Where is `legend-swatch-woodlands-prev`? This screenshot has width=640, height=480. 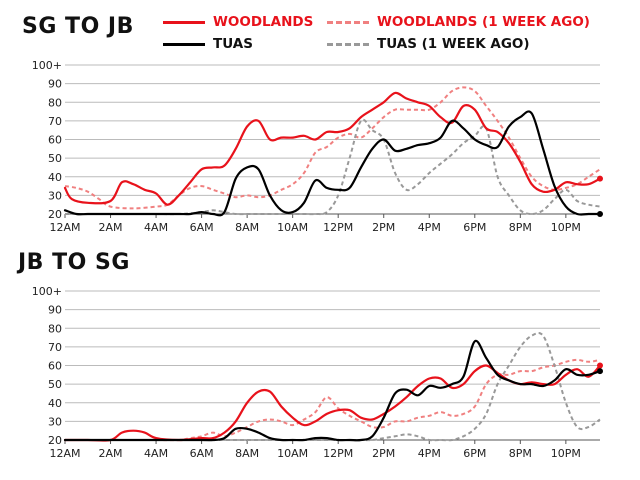 legend-swatch-woodlands-prev is located at coordinates (348, 22).